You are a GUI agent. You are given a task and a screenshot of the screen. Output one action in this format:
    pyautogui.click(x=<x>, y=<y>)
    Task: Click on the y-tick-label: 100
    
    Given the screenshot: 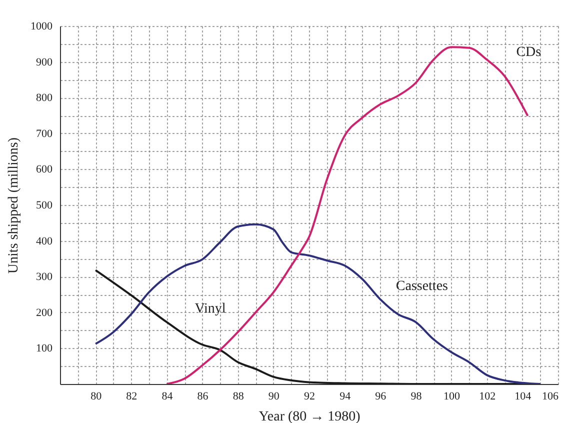 What is the action you would take?
    pyautogui.click(x=44, y=348)
    